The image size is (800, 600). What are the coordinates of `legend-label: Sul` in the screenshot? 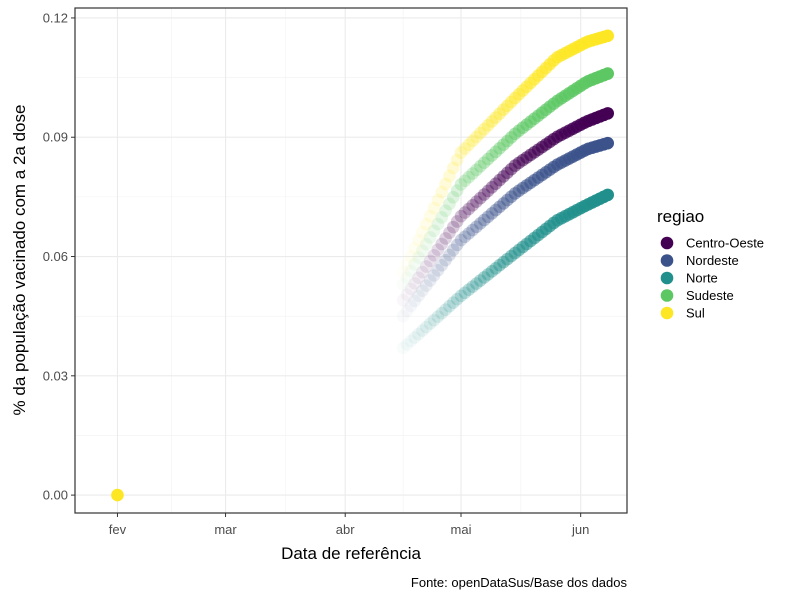 It's located at (695, 313).